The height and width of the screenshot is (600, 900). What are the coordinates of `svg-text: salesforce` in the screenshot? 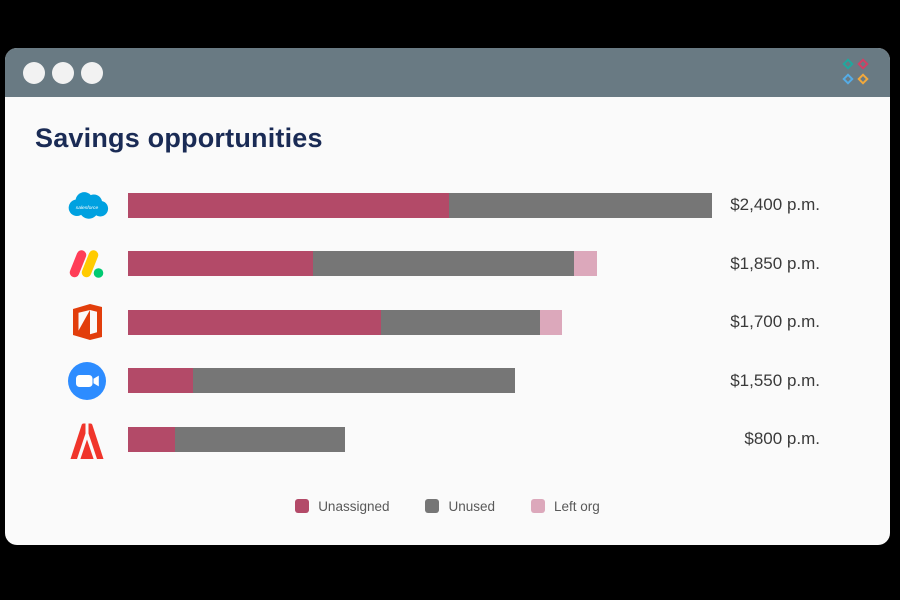 It's located at (87, 208).